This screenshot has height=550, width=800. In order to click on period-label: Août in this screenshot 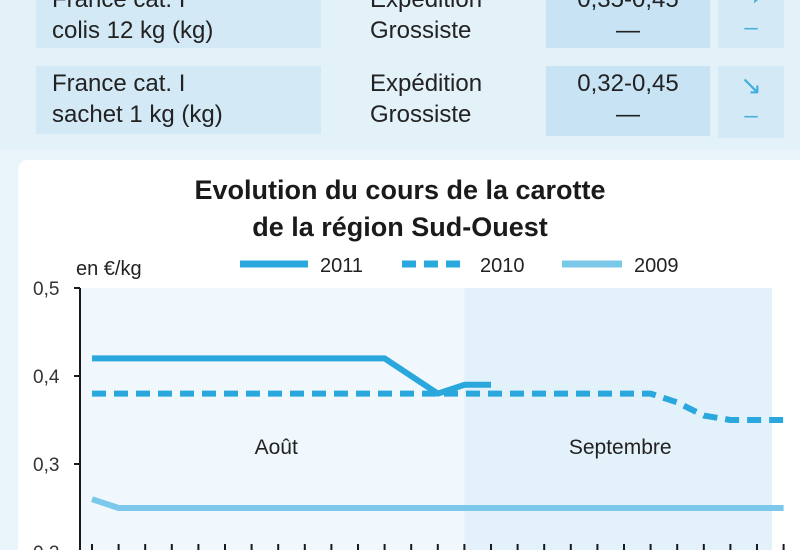, I will do `click(276, 447)`.